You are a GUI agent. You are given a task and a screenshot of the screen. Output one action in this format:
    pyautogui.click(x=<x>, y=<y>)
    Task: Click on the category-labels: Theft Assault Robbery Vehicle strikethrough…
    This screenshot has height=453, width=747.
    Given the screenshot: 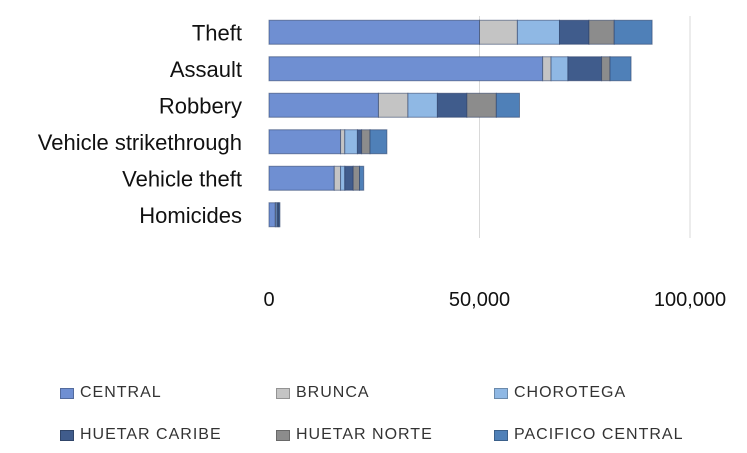 What is the action you would take?
    pyautogui.click(x=140, y=124)
    